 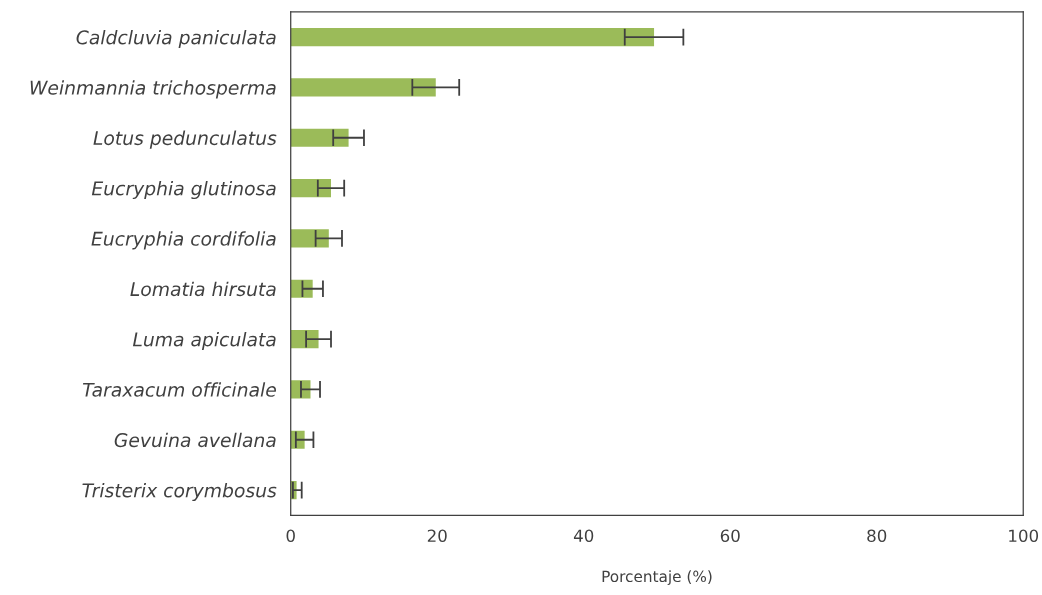 What do you see at coordinates (183, 240) in the screenshot?
I see `y-tick-label: Eucryphia cordifolia` at bounding box center [183, 240].